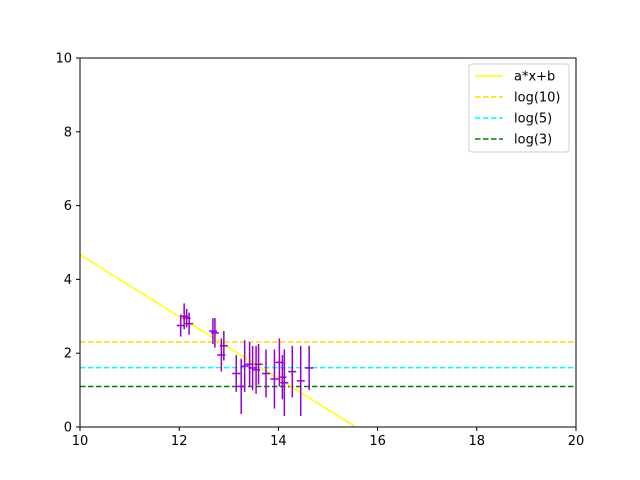  What do you see at coordinates (278, 441) in the screenshot?
I see `x-tick-label: 14` at bounding box center [278, 441].